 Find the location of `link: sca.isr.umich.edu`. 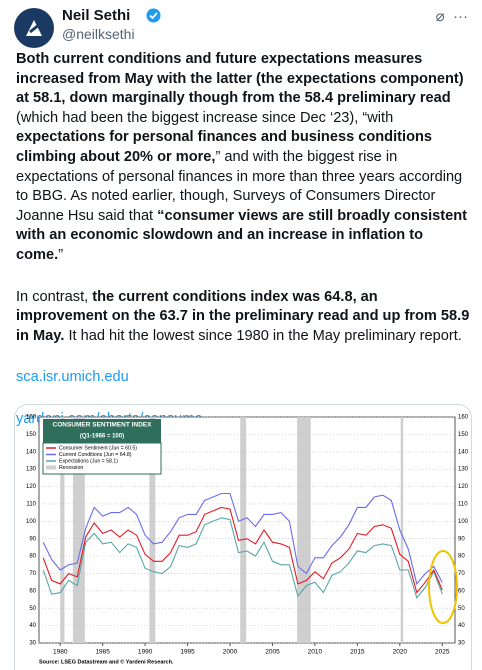

link: sca.isr.umich.edu is located at coordinates (72, 377).